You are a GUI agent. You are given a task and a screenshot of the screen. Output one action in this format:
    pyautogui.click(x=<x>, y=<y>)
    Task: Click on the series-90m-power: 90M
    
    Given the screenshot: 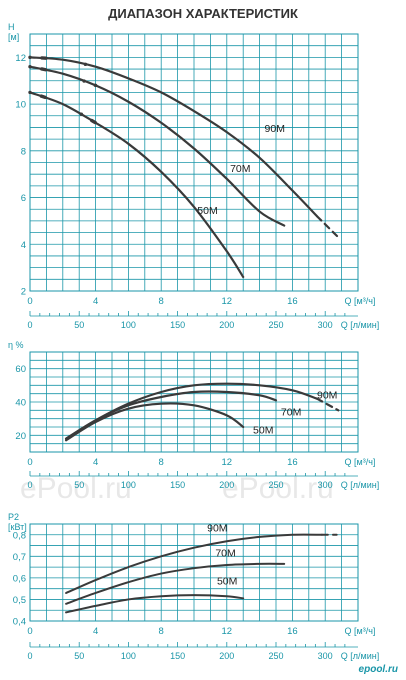 What is the action you would take?
    pyautogui.click(x=201, y=558)
    